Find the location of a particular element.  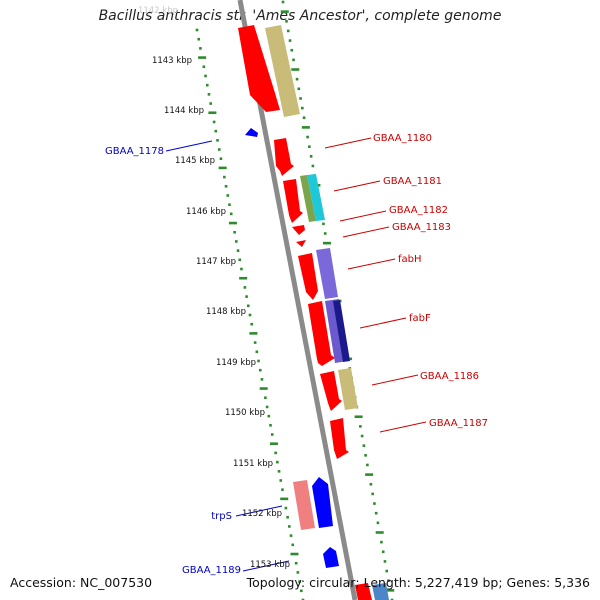

tick-label-1152: 1152 kbp is located at coordinates (262, 514).